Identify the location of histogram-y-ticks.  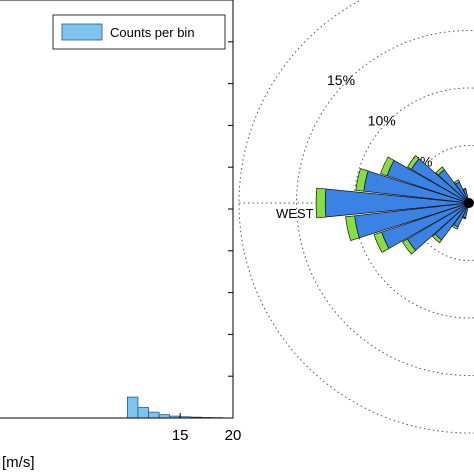
(230, 209).